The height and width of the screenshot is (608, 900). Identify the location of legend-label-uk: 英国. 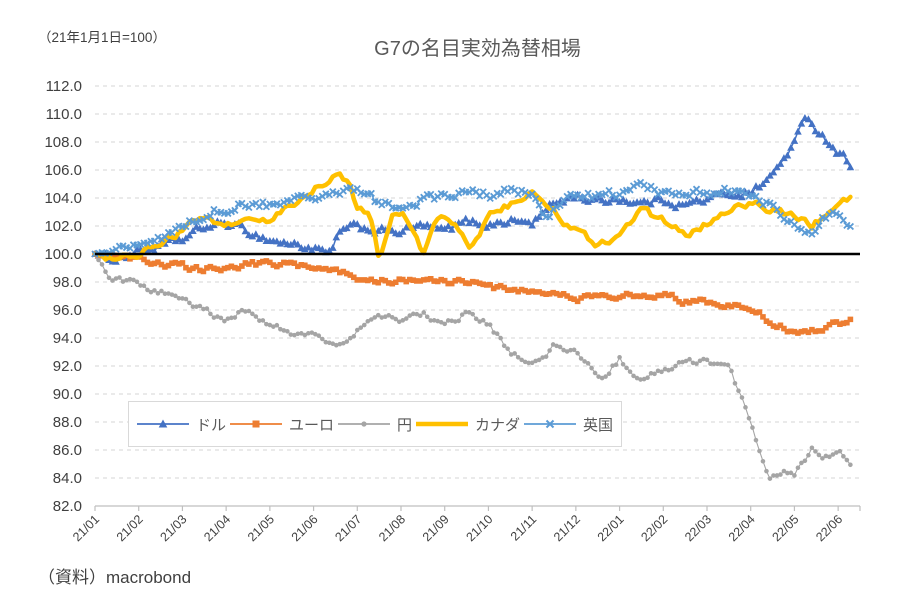
(597, 425).